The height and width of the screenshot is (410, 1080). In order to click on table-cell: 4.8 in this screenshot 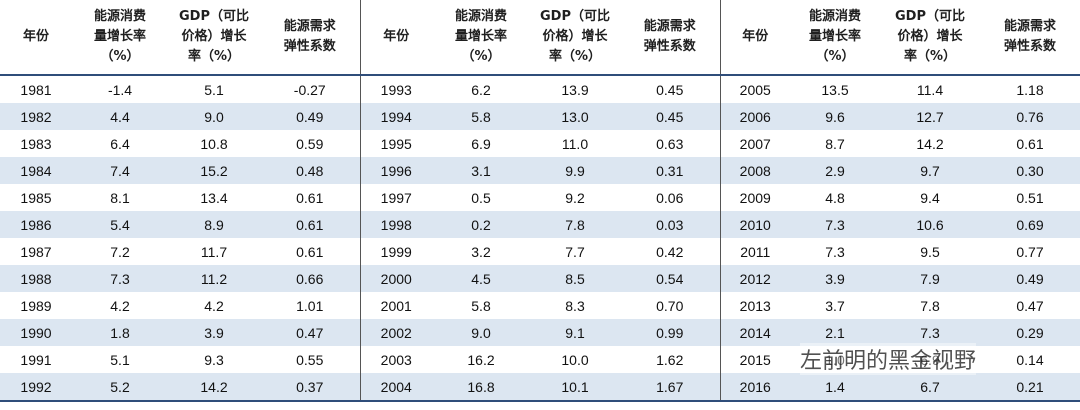, I will do `click(835, 197)`.